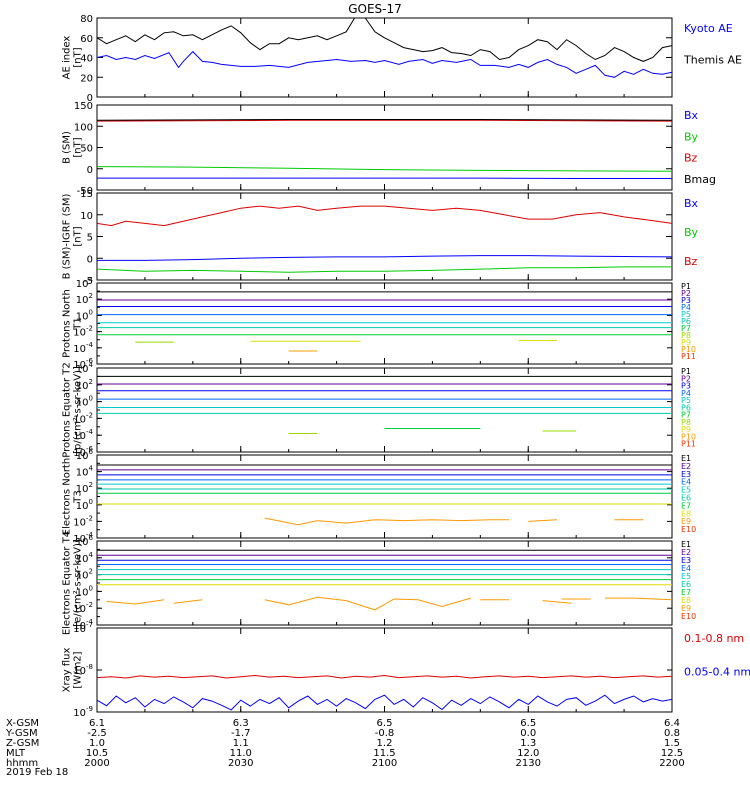 Image resolution: width=750 pixels, height=800 pixels. Describe the element at coordinates (528, 763) in the screenshot. I see `ephemeris-value: 2130` at that location.